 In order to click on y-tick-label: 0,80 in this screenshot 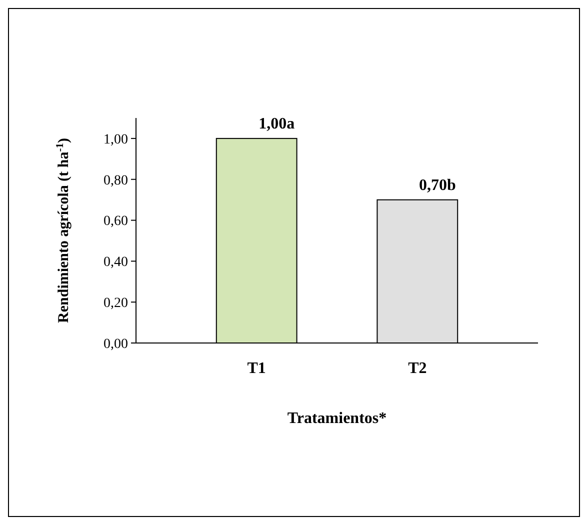, I will do `click(116, 180)`.